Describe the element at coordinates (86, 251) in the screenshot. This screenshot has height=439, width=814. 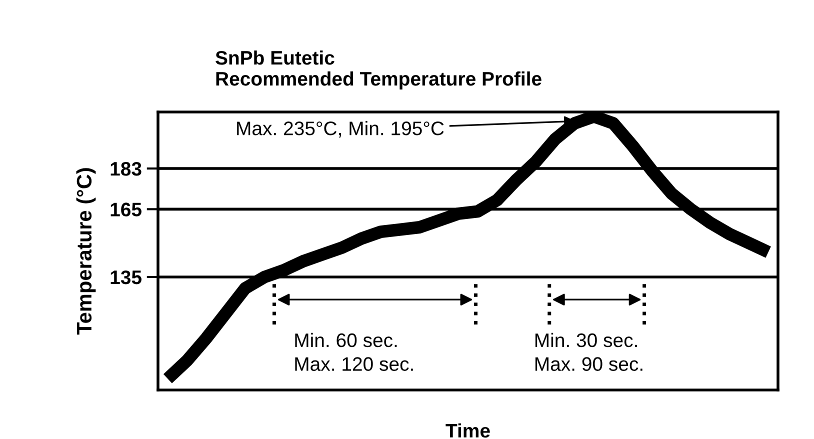
I see `y-axis-title: Temperature (°C)` at that location.